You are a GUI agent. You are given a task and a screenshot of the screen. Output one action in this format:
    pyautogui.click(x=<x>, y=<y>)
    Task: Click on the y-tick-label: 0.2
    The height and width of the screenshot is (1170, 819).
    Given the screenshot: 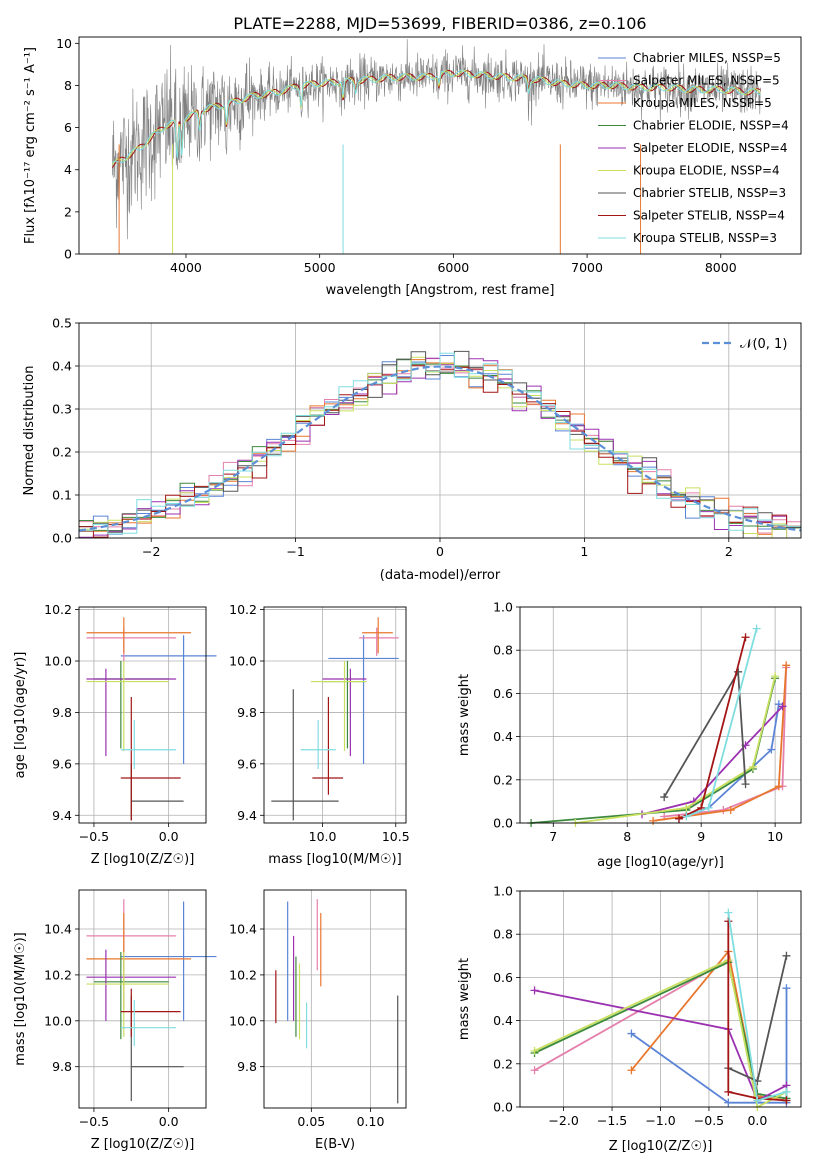 What is the action you would take?
    pyautogui.click(x=62, y=452)
    